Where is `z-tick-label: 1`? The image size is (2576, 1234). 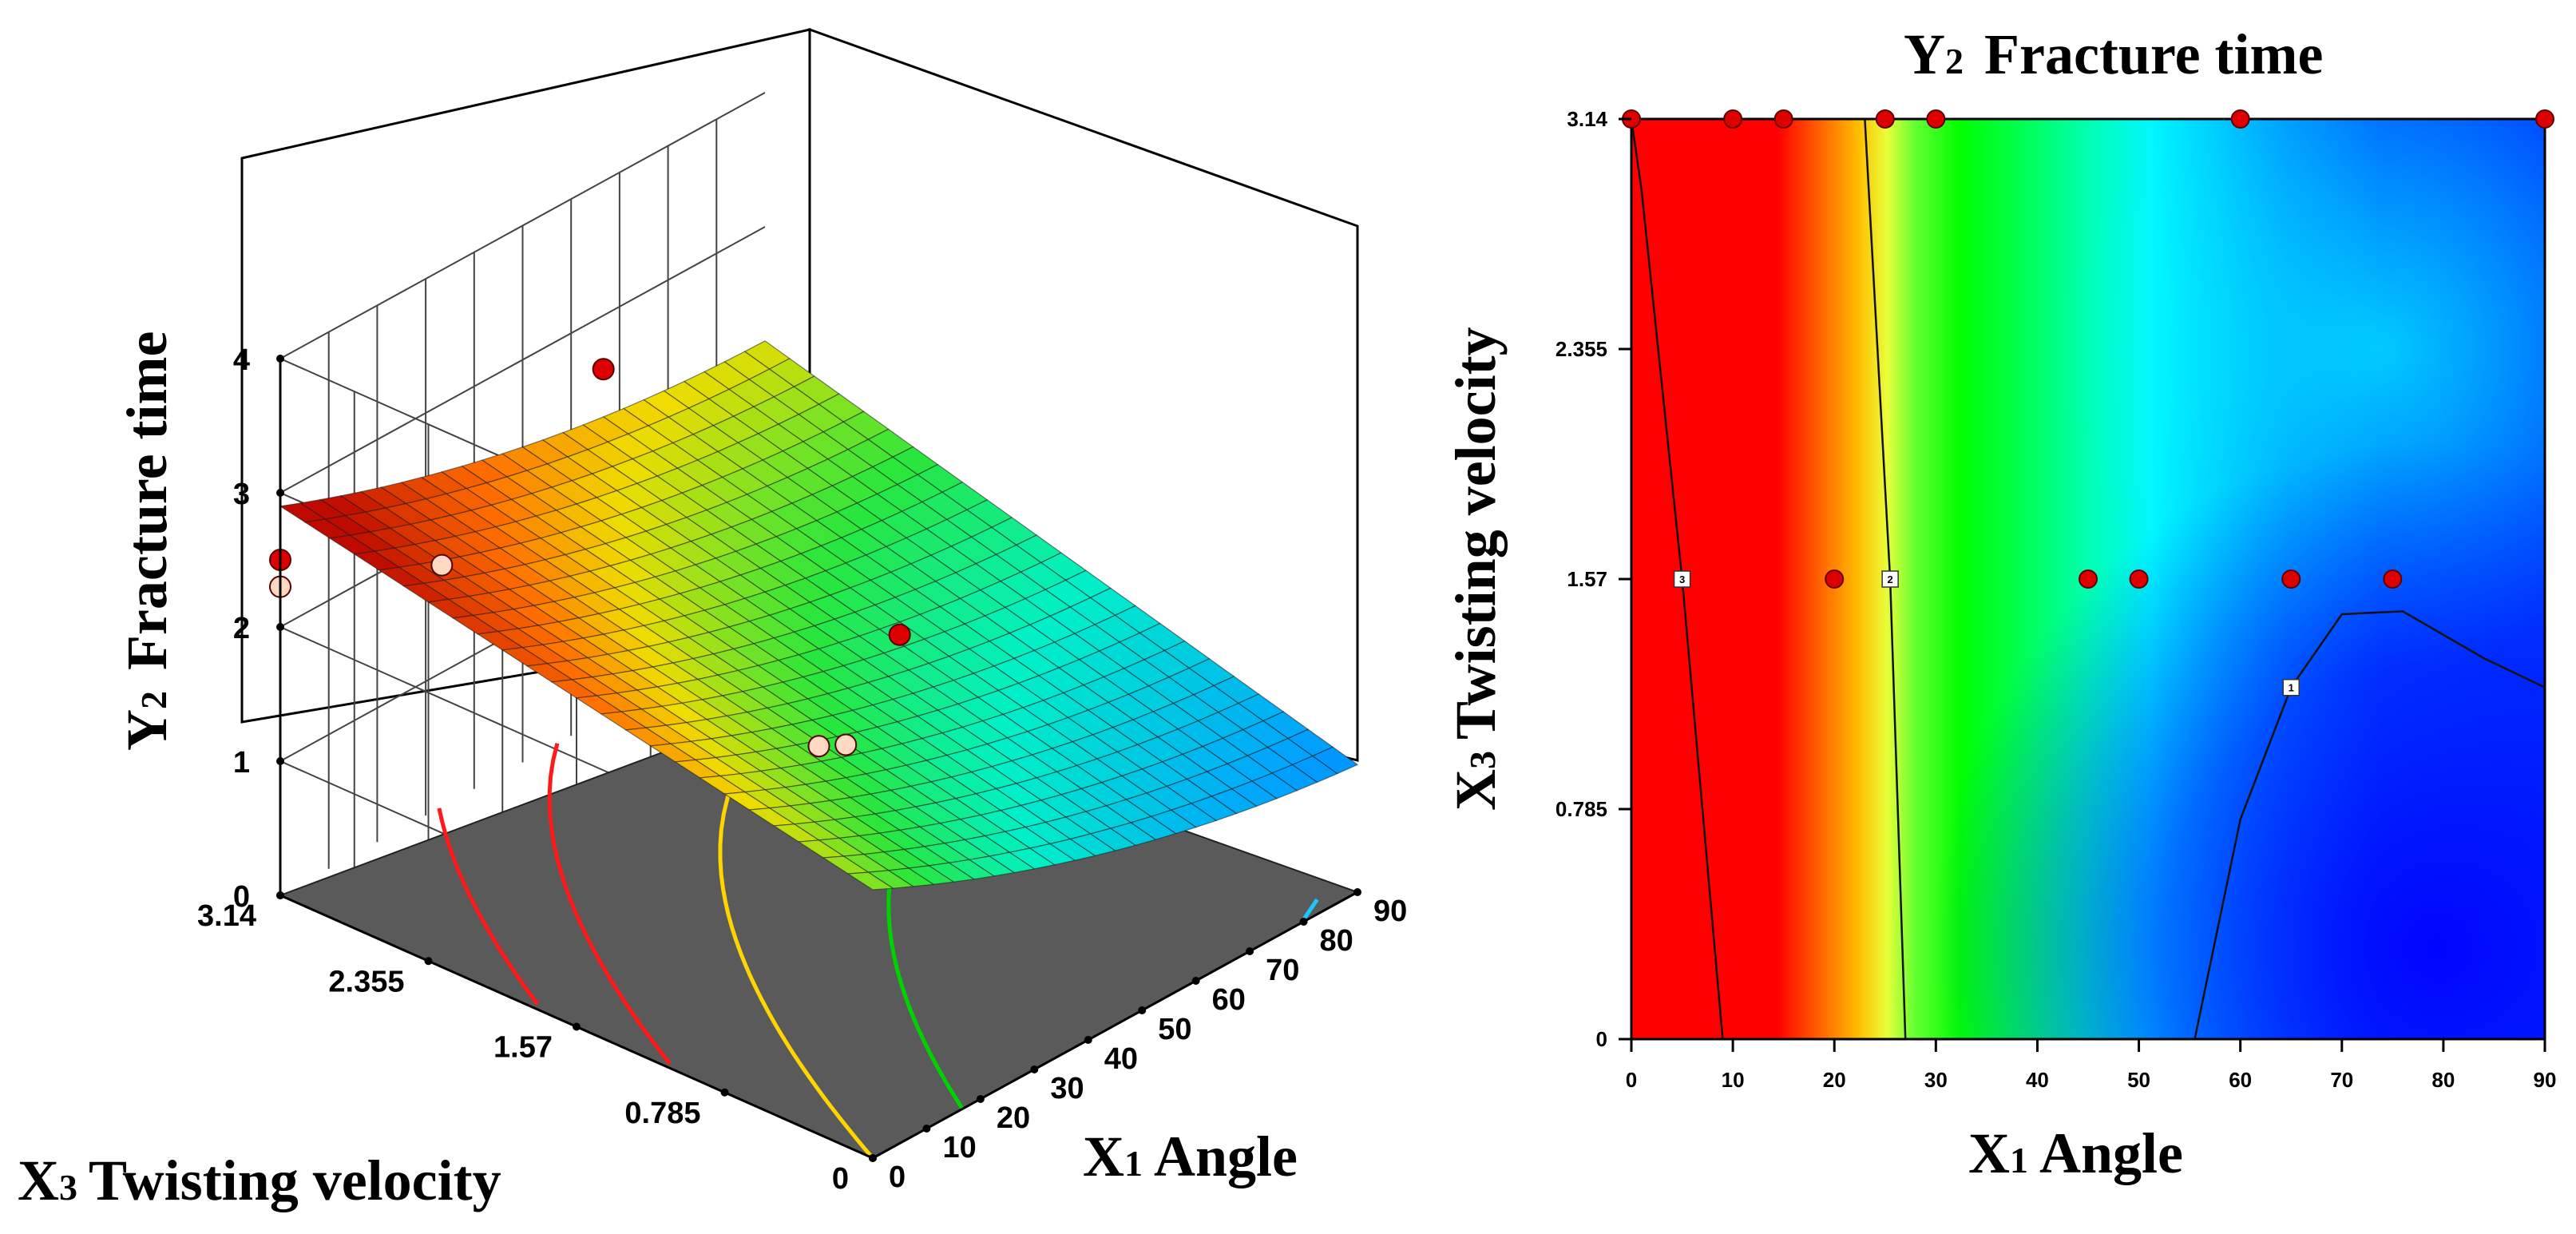
z-tick-label: 1 is located at coordinates (241, 763).